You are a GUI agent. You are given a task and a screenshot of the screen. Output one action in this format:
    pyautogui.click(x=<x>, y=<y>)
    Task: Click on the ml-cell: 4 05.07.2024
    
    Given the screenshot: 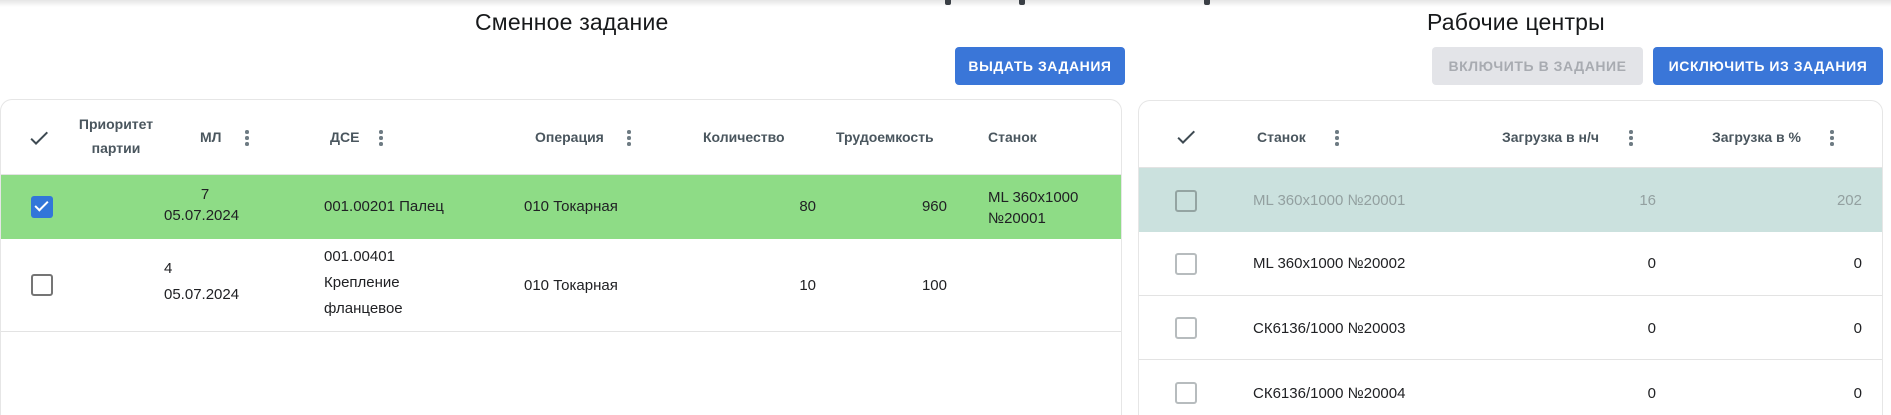 What is the action you would take?
    pyautogui.click(x=202, y=281)
    